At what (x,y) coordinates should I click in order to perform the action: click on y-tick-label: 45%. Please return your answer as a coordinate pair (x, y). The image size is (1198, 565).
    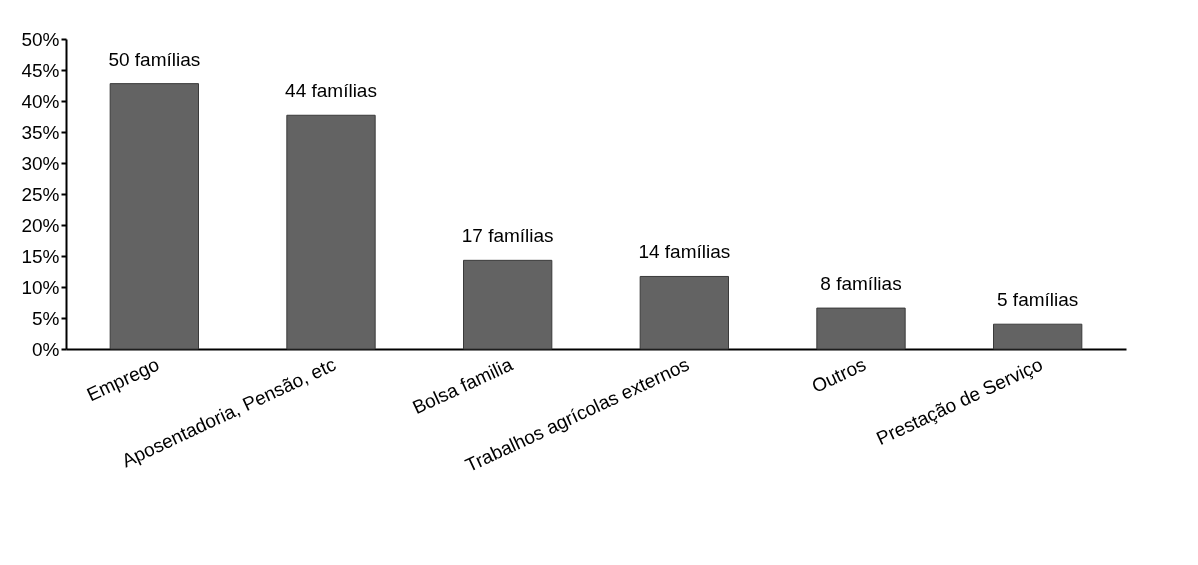
    Looking at the image, I should click on (40, 70).